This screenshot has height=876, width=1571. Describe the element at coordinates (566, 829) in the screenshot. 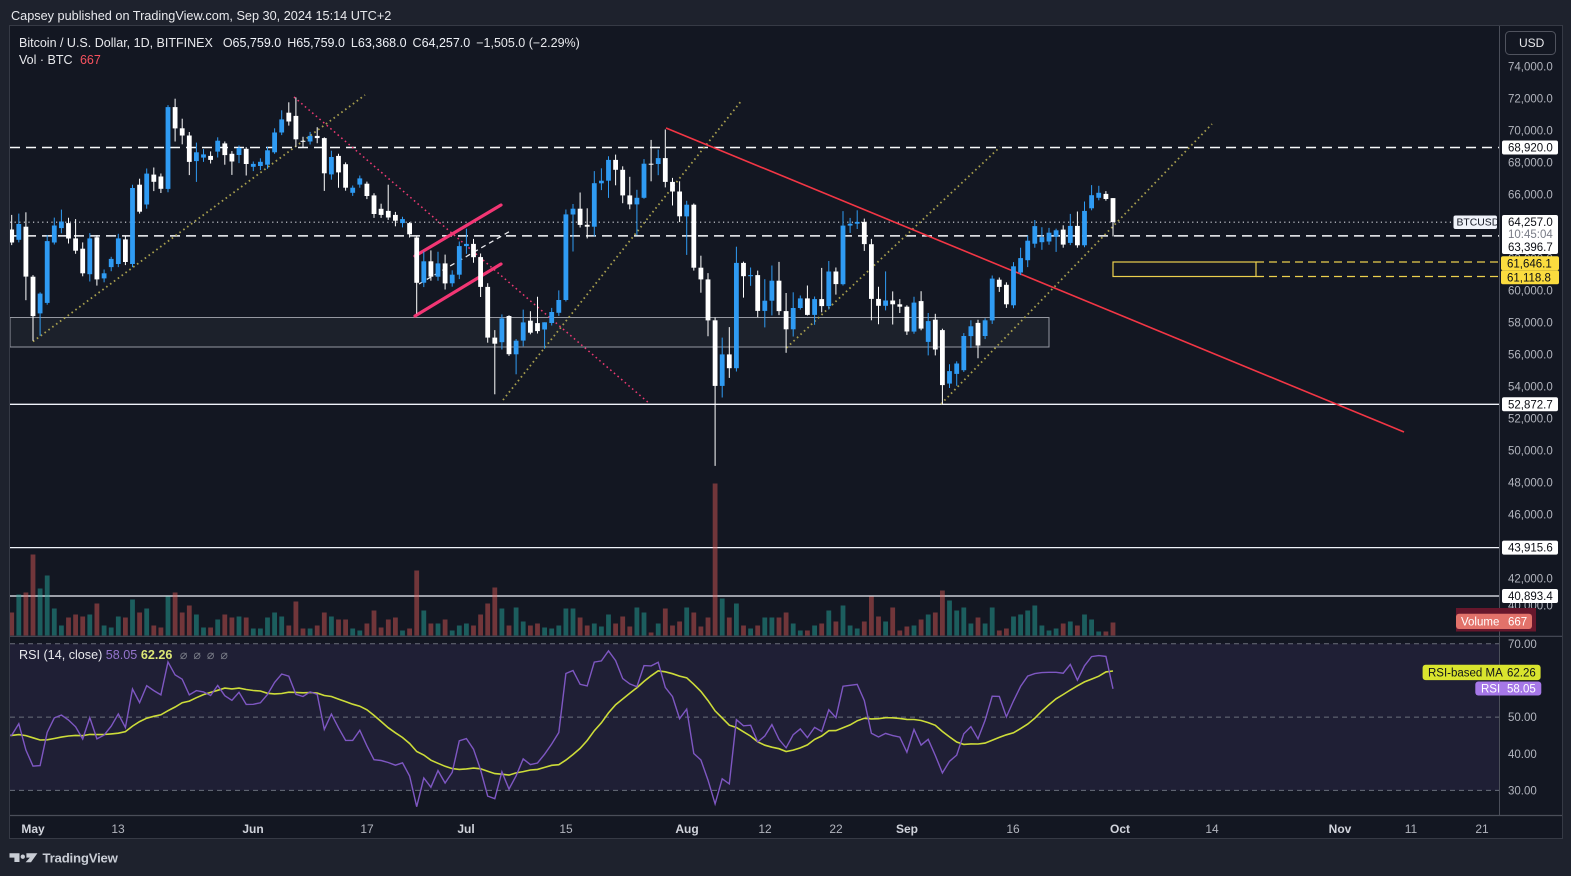

I see `svg-text: 15` at that location.